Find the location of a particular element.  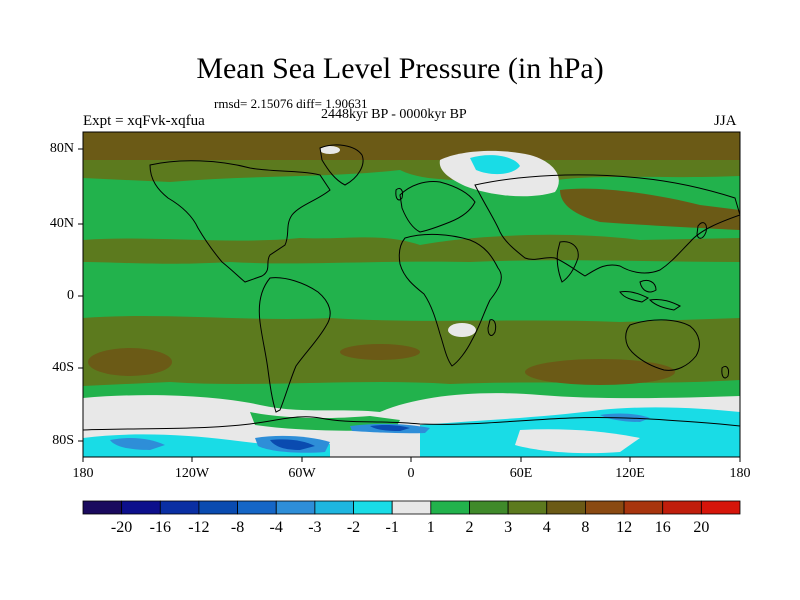

lat-label-80n: 80N is located at coordinates (61, 148).